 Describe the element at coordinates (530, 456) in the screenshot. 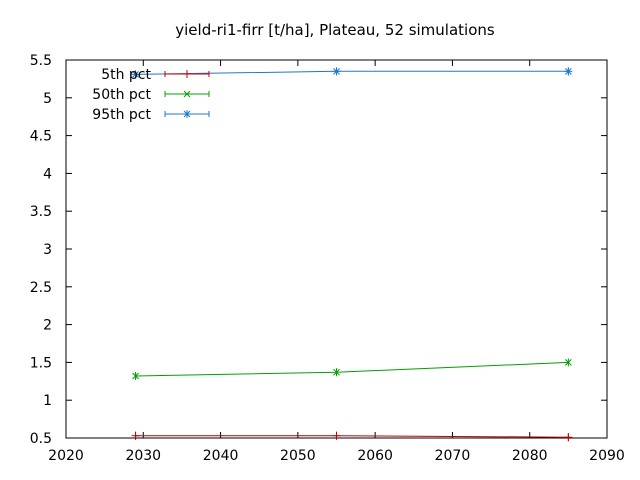

I see `x-tick-label: 2080` at that location.